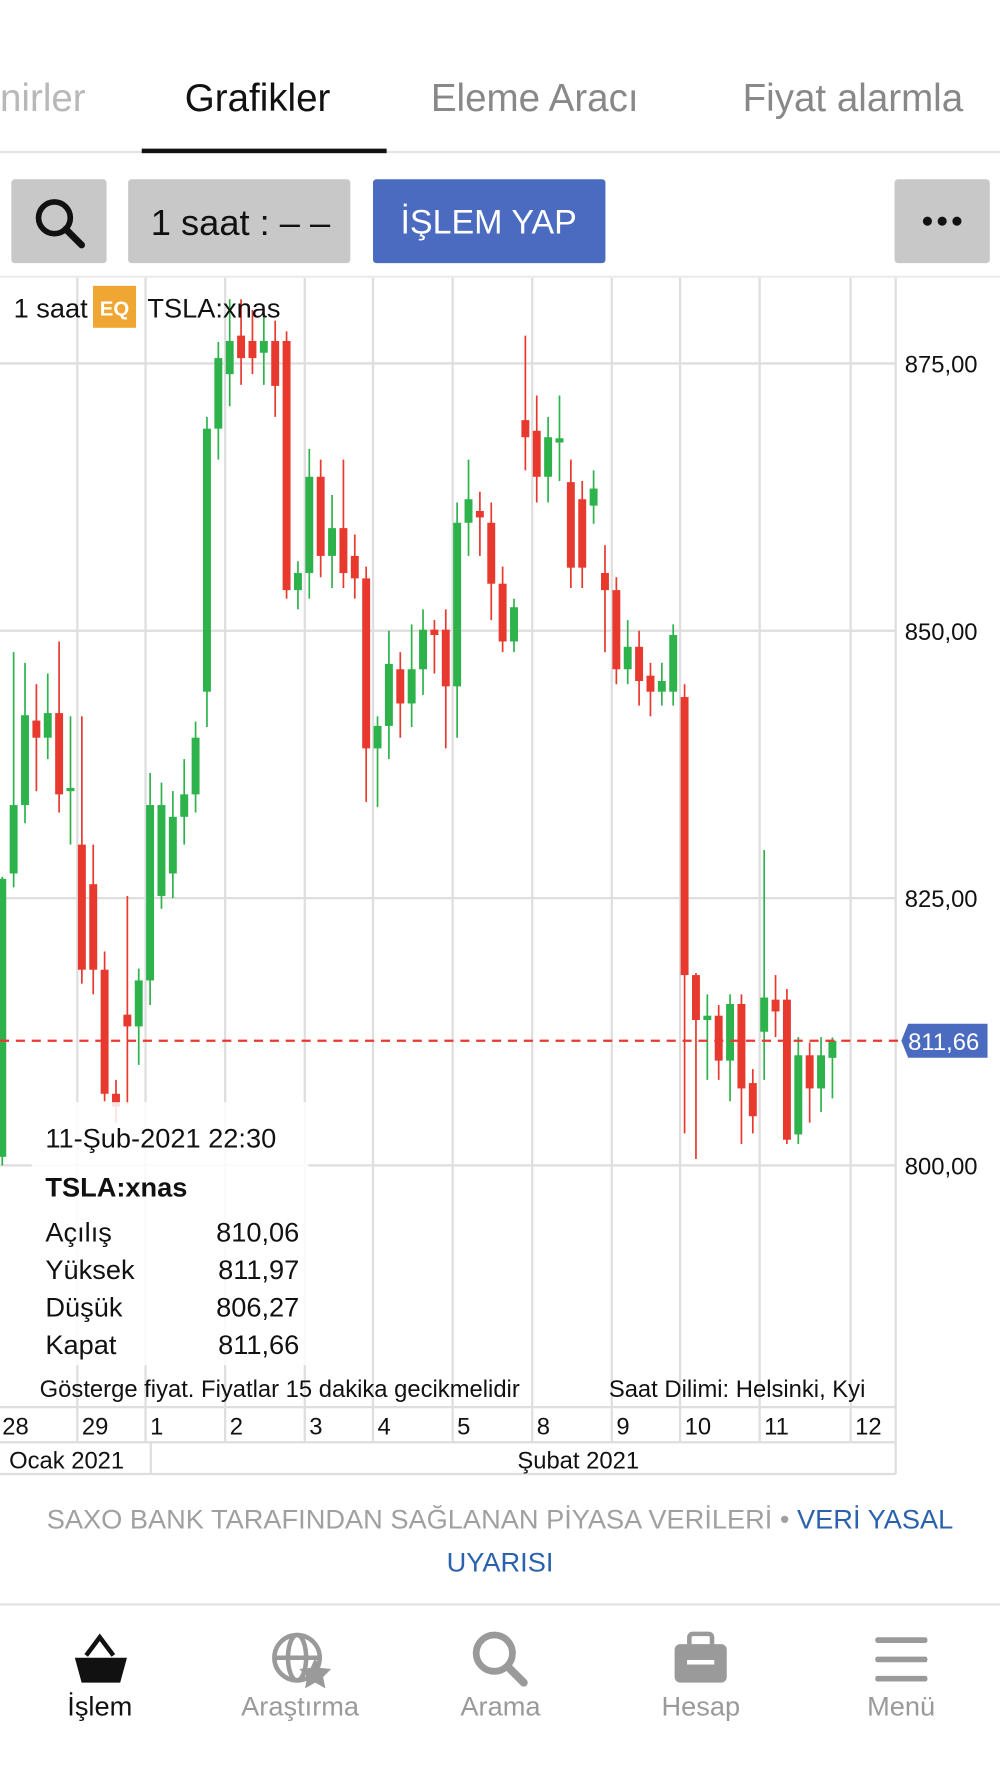  Describe the element at coordinates (622, 1426) in the screenshot. I see `x-tick-label: 9` at that location.